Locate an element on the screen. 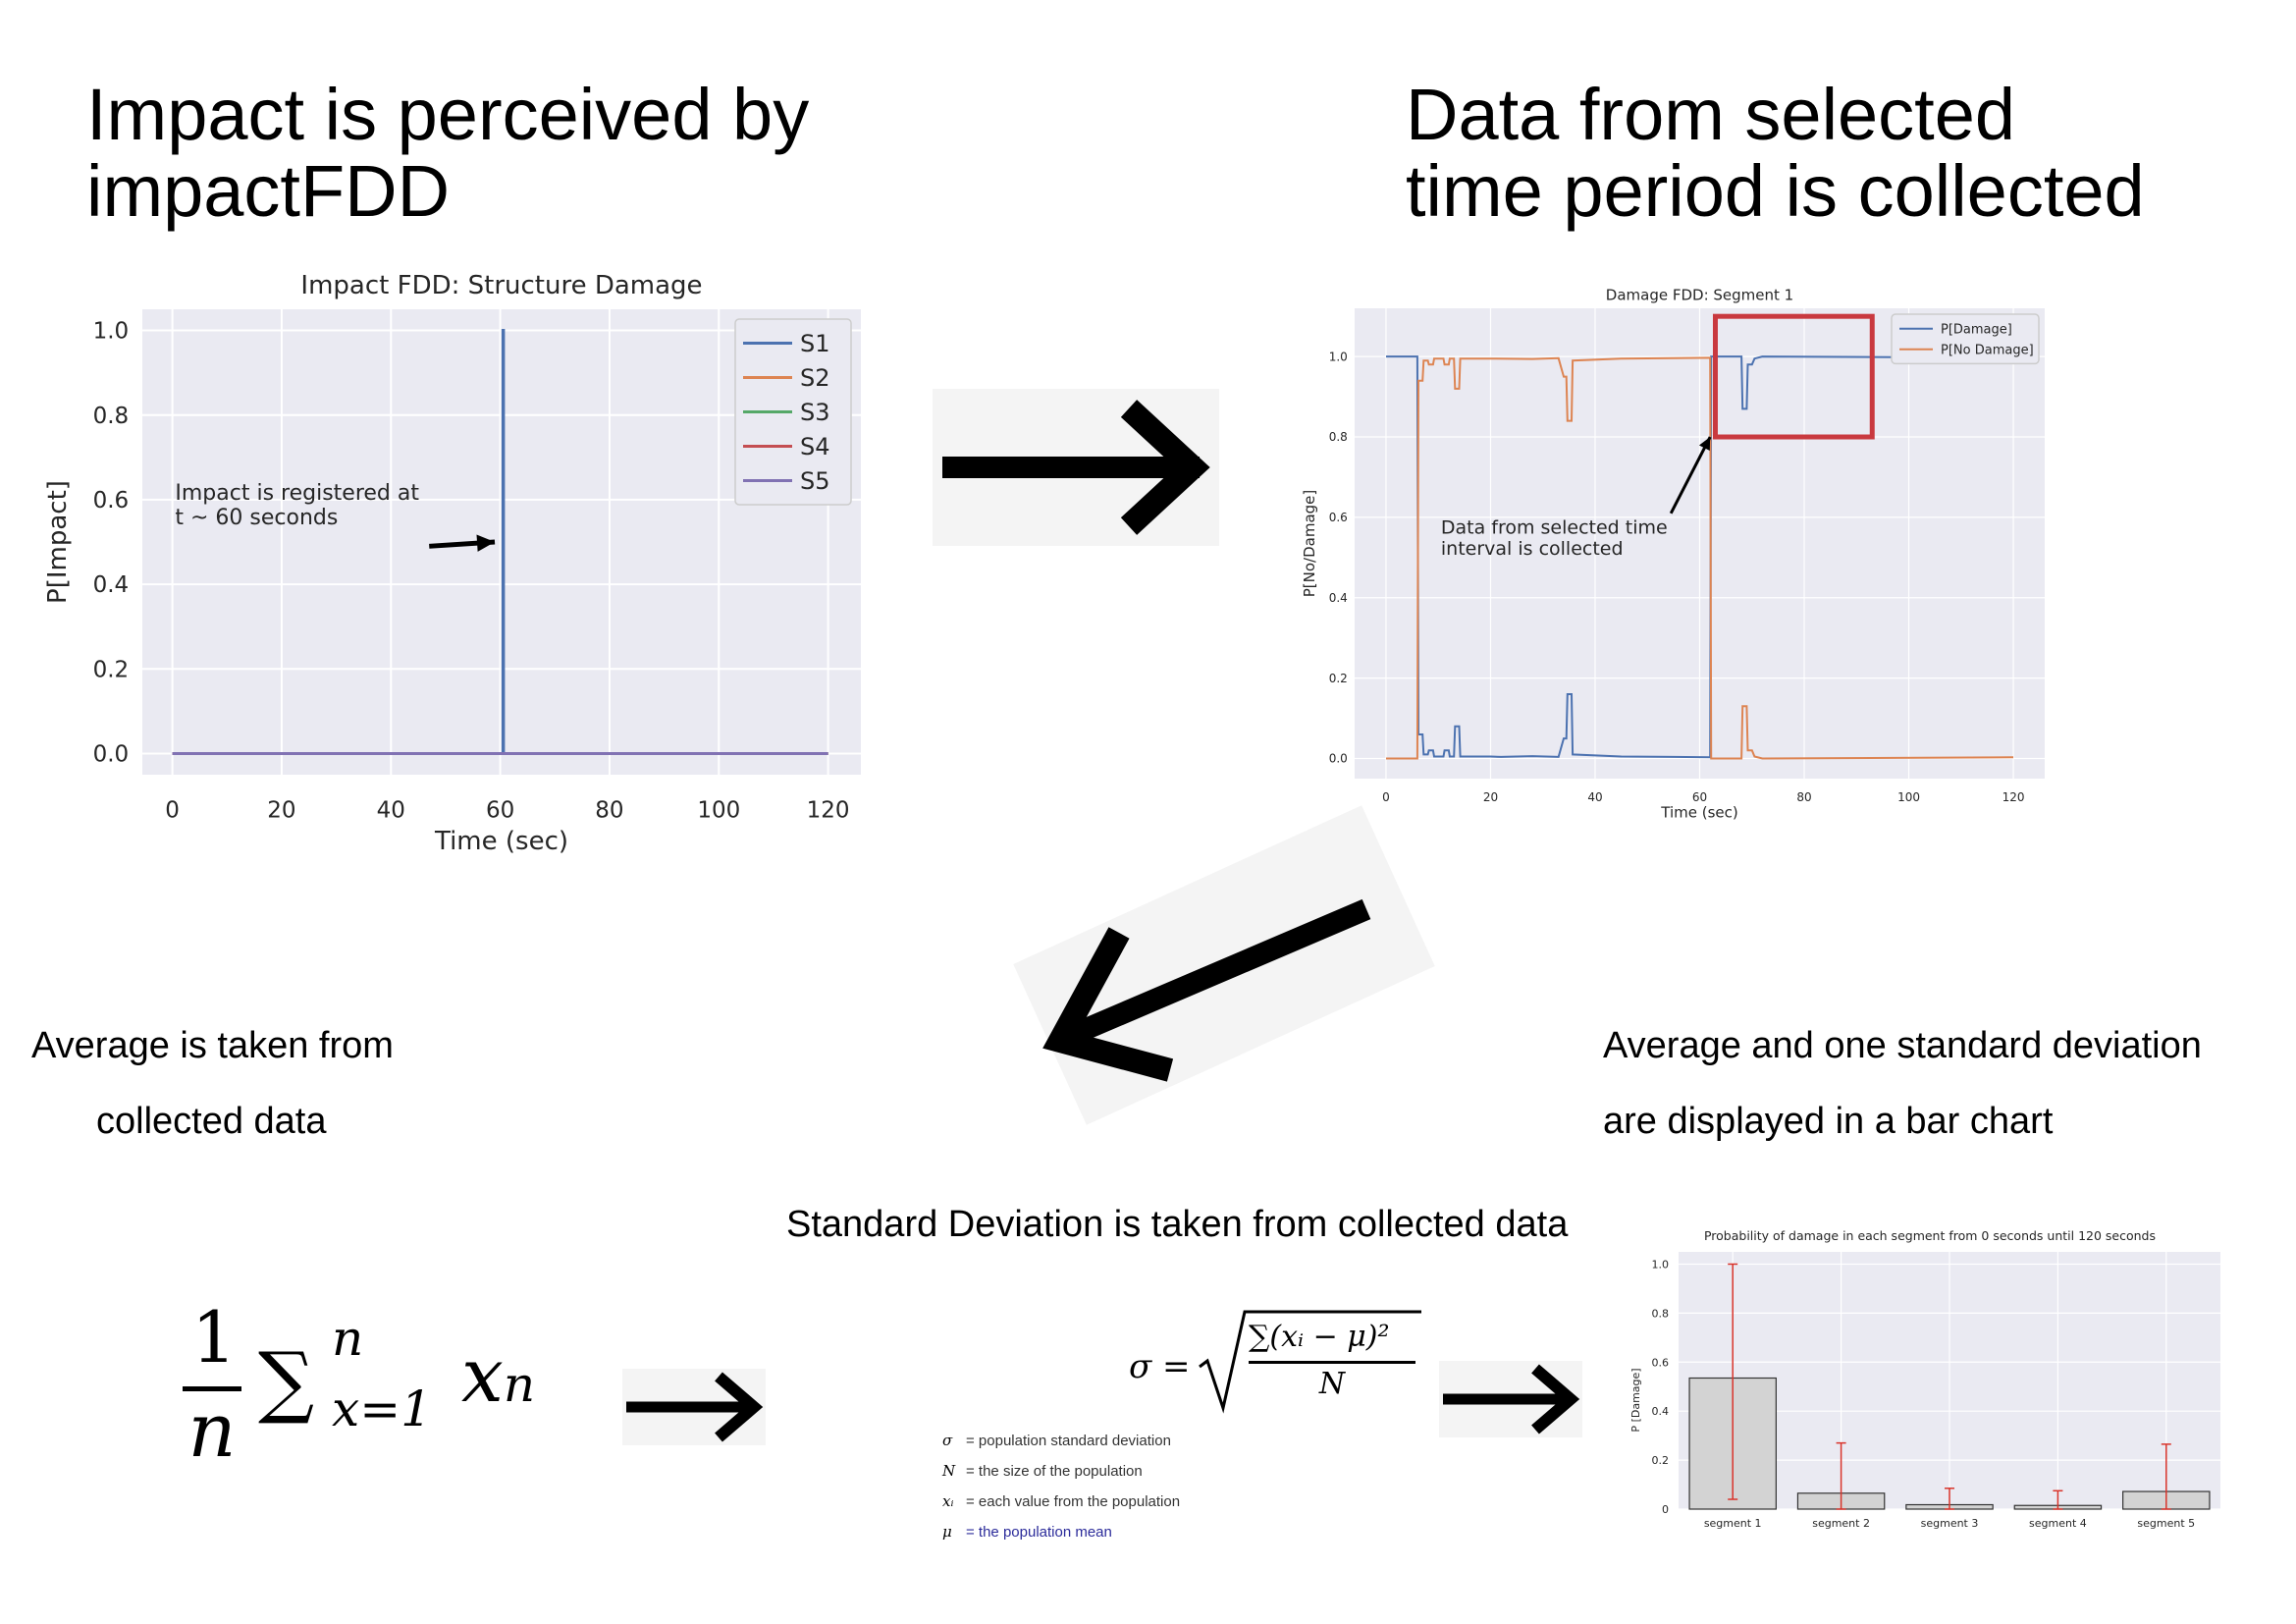  highlight-box is located at coordinates (1794, 376).